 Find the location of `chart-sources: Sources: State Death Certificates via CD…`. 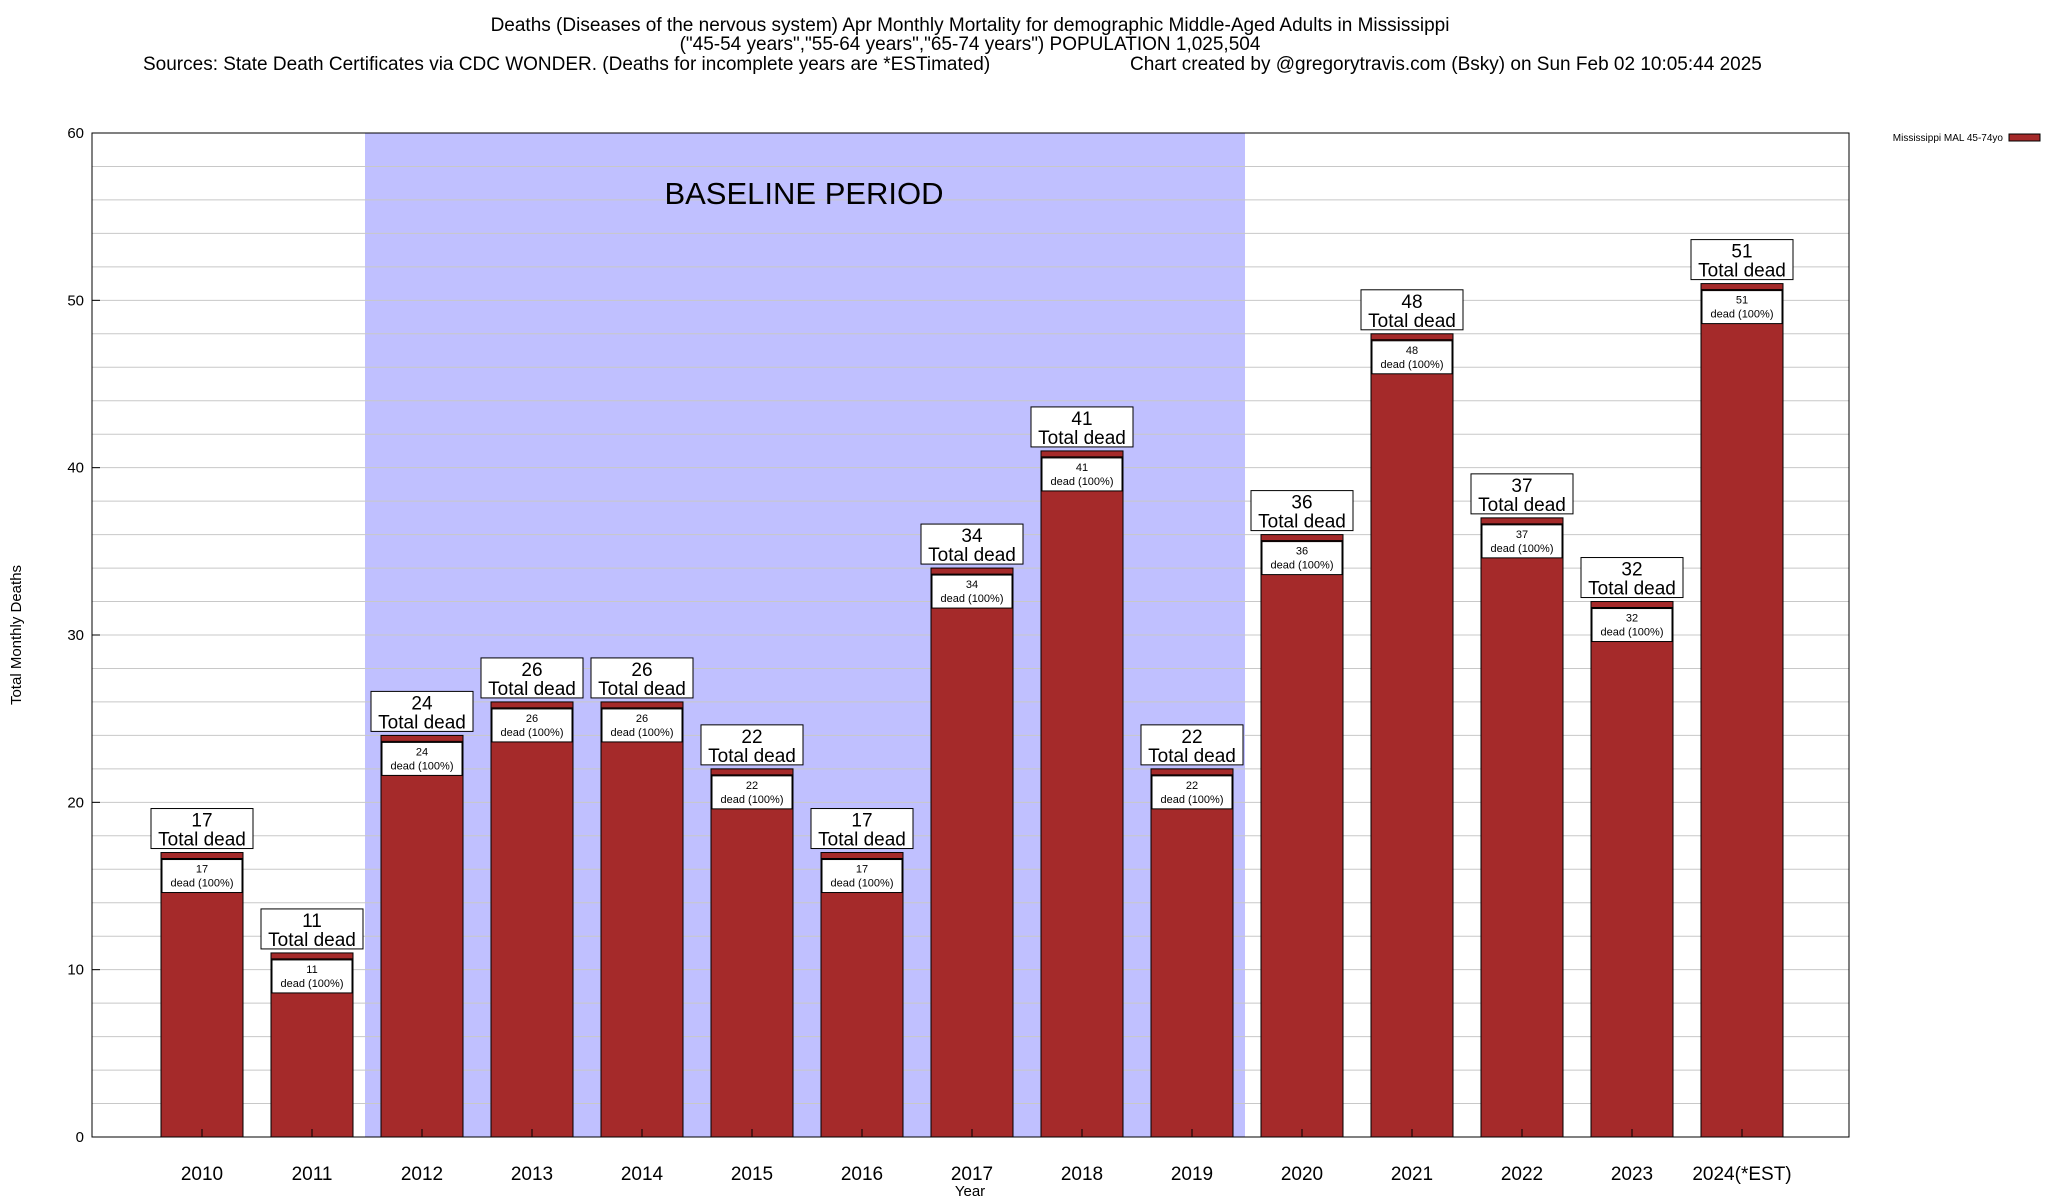

chart-sources: Sources: State Death Certificates via CD… is located at coordinates (566, 64).